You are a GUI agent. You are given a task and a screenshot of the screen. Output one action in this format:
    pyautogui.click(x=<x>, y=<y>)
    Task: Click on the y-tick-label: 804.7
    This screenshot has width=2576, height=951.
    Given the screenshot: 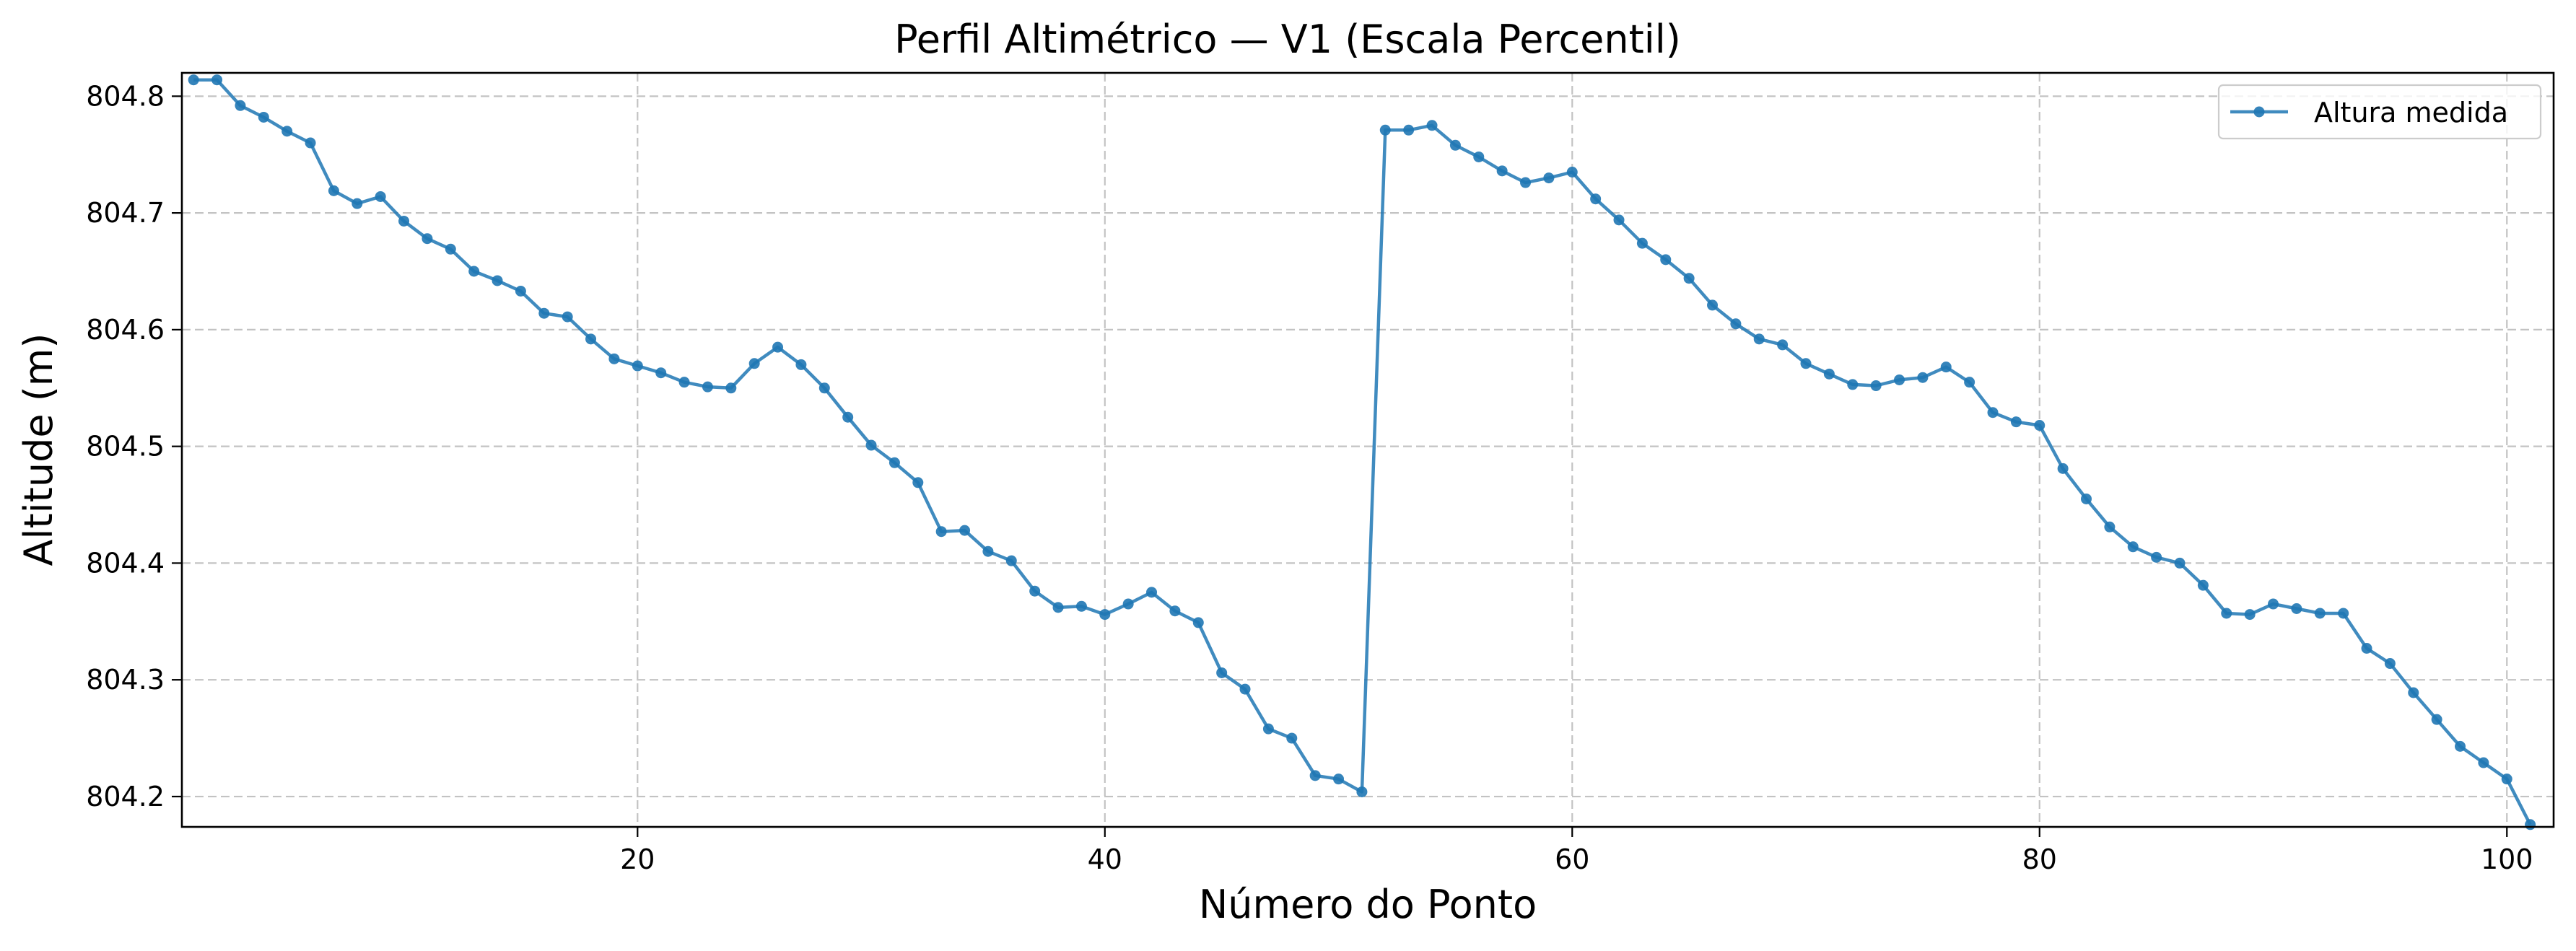 What is the action you would take?
    pyautogui.click(x=125, y=213)
    